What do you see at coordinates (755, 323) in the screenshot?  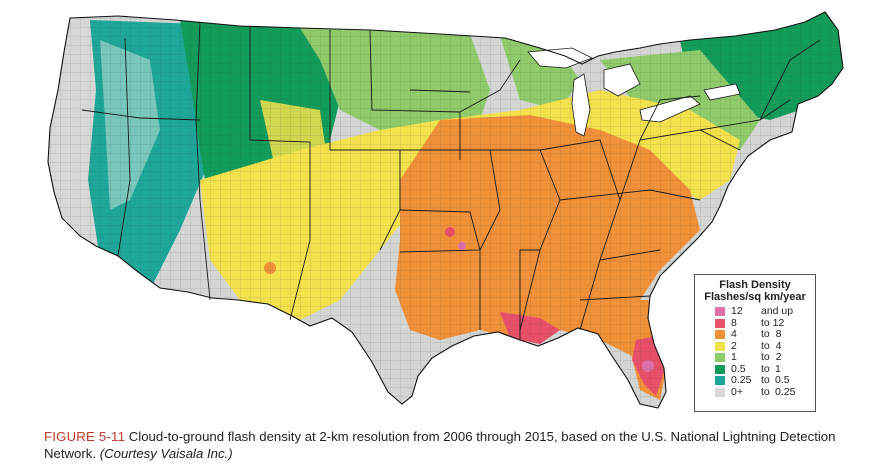 I see `legend-item: 8 to 12` at bounding box center [755, 323].